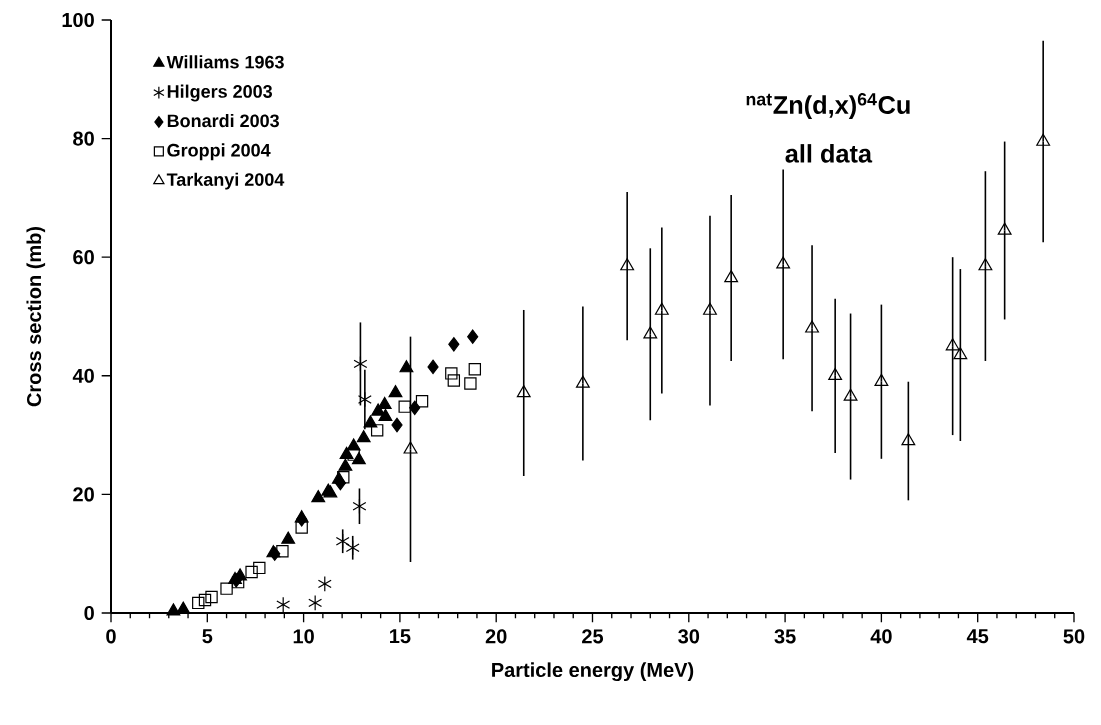  Describe the element at coordinates (219, 152) in the screenshot. I see `legend-label: Groppi 2004` at that location.